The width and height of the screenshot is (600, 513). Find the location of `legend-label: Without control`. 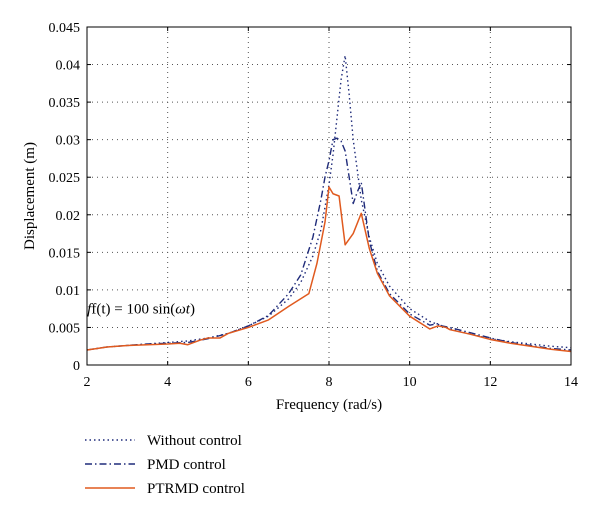

legend-label: Without control is located at coordinates (194, 441).